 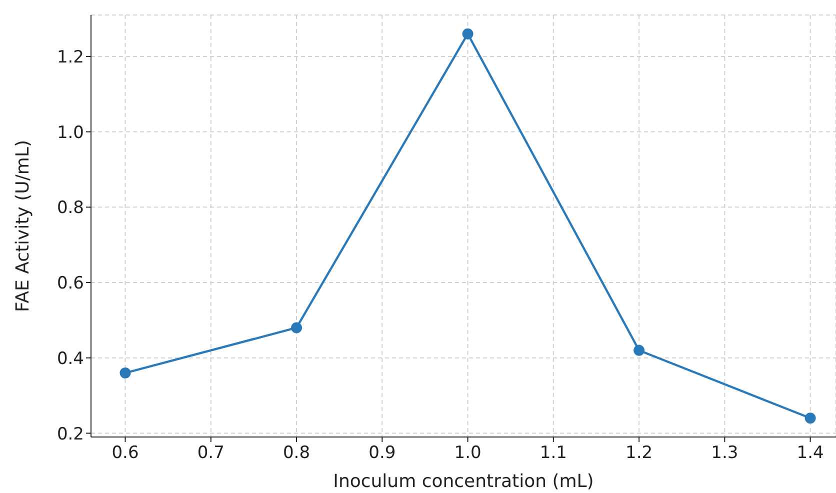 What do you see at coordinates (810, 453) in the screenshot?
I see `x-tick-label: 1.4` at bounding box center [810, 453].